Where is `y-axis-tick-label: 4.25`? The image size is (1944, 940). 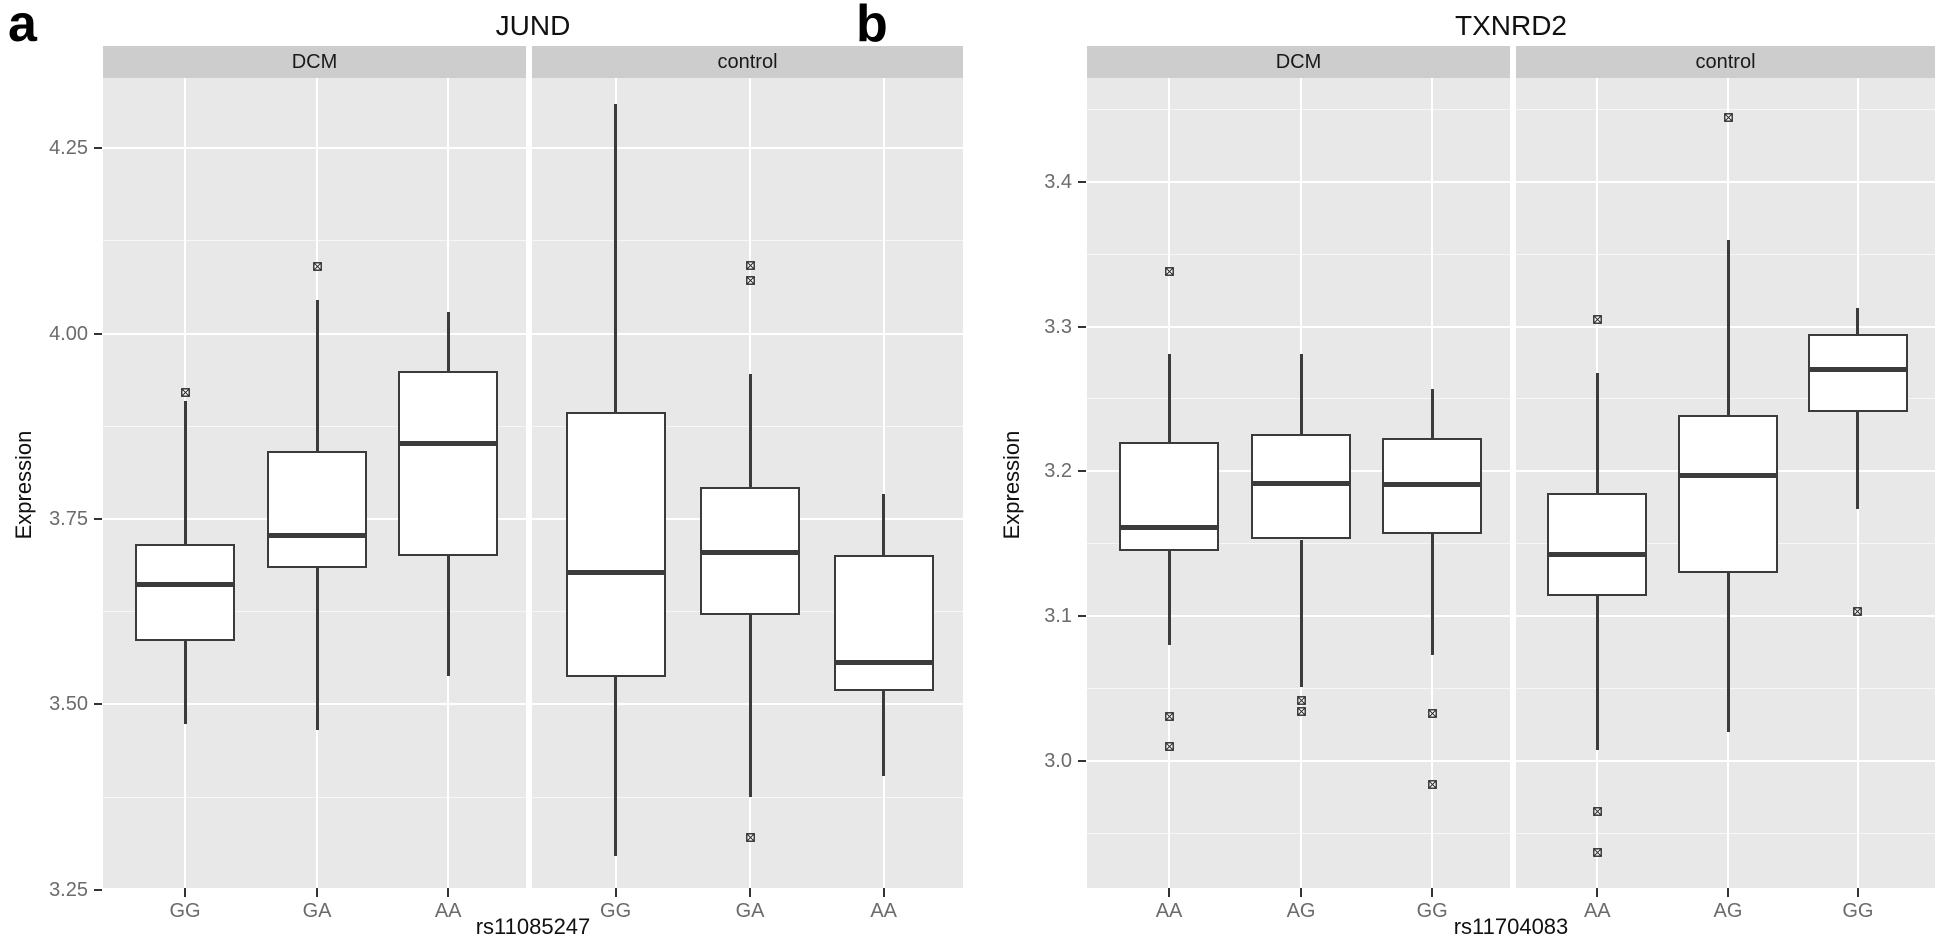 y-axis-tick-label: 4.25 is located at coordinates (68, 148).